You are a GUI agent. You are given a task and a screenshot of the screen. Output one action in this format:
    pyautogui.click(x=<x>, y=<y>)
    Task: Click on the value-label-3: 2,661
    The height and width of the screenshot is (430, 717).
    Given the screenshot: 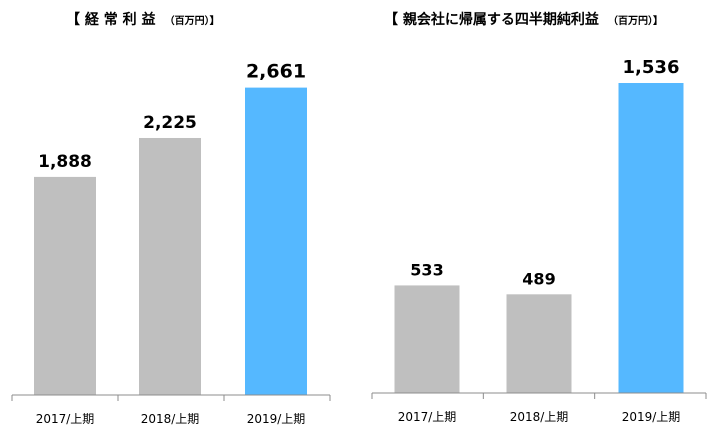 What is the action you would take?
    pyautogui.click(x=276, y=72)
    